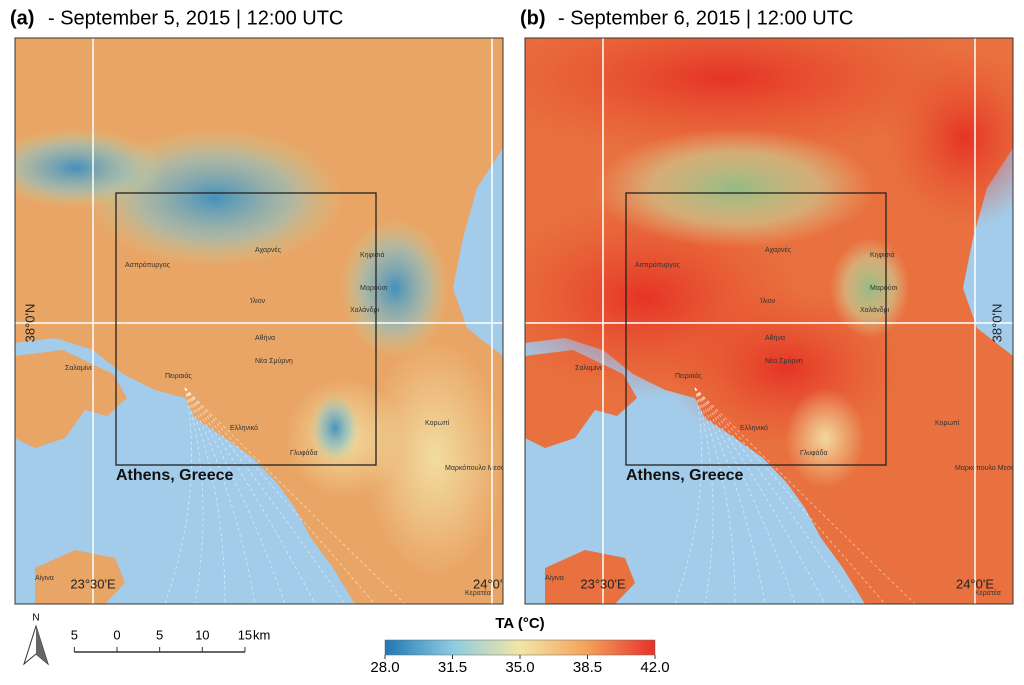  Describe the element at coordinates (519, 623) in the screenshot. I see `colorbar-title: TA (°C)` at that location.